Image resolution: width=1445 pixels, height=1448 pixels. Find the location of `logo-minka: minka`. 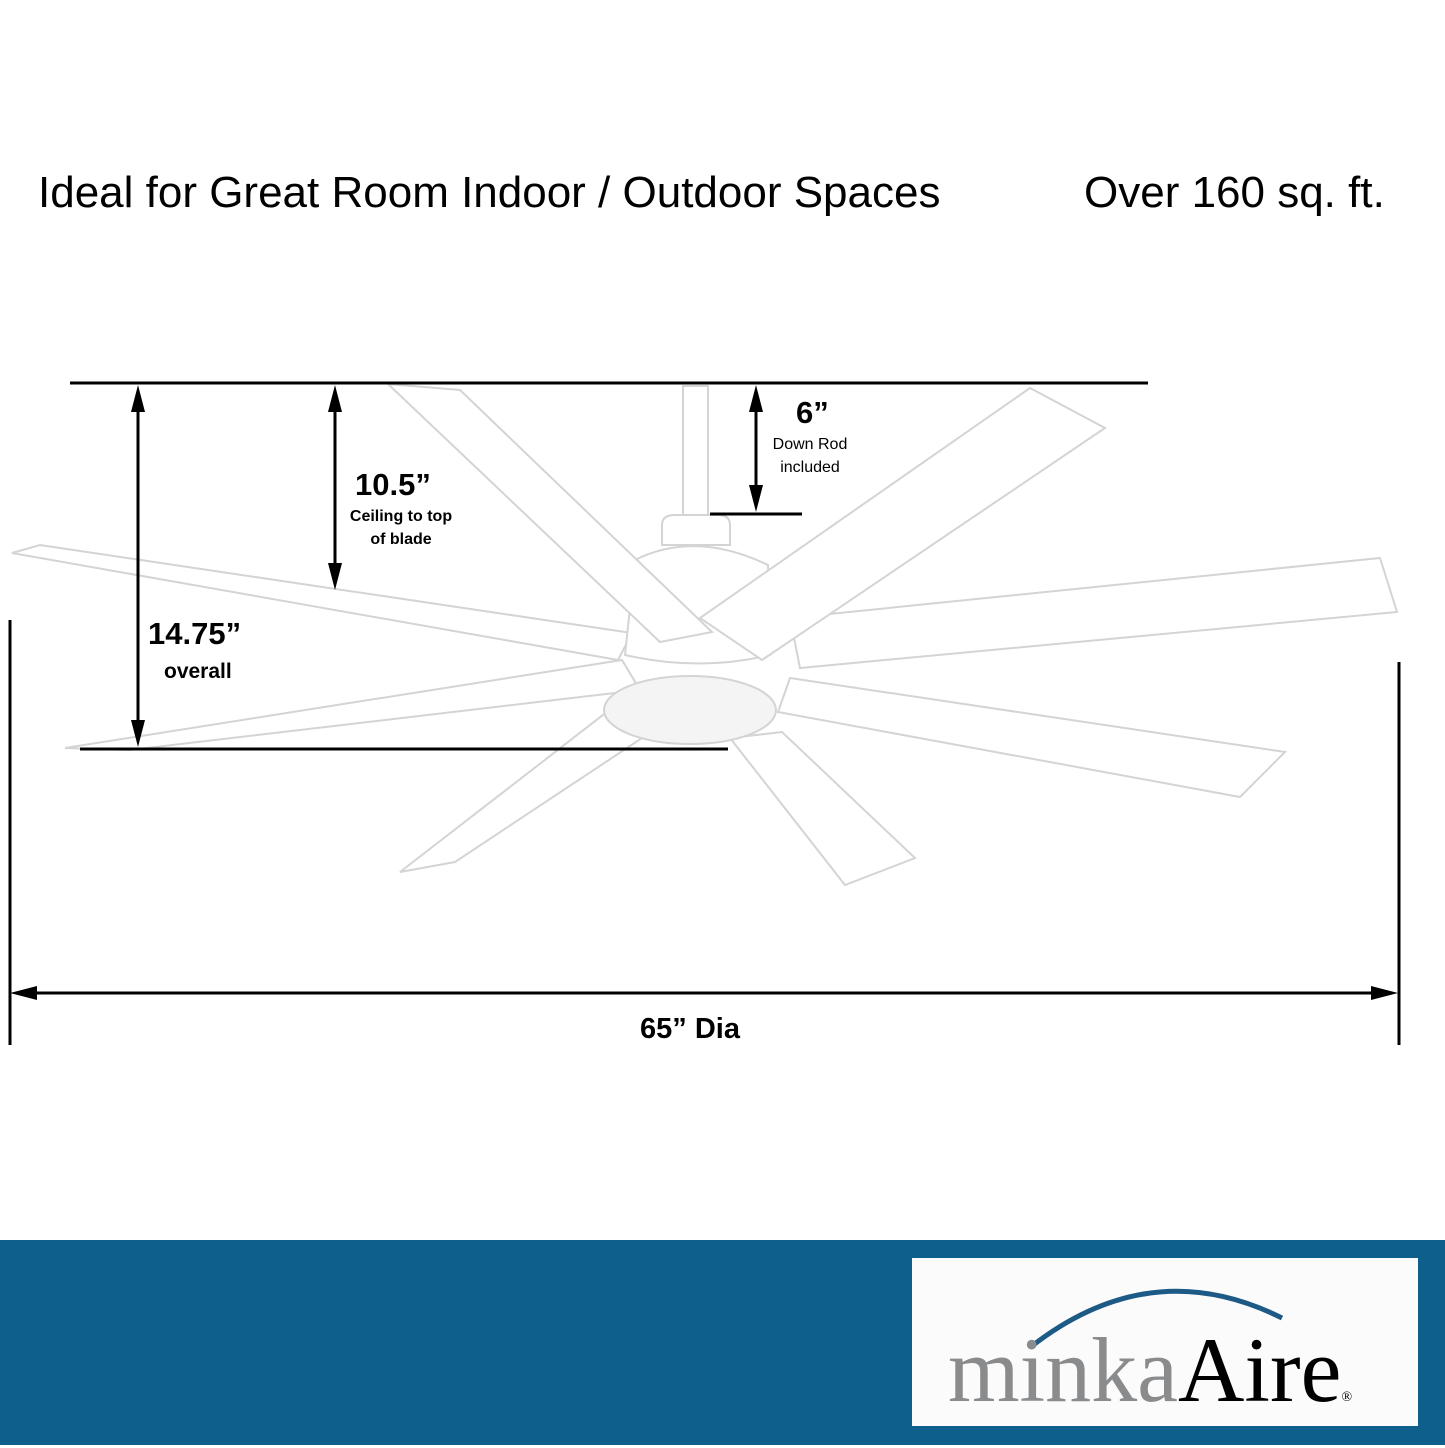

logo-minka: minka is located at coordinates (1063, 1370).